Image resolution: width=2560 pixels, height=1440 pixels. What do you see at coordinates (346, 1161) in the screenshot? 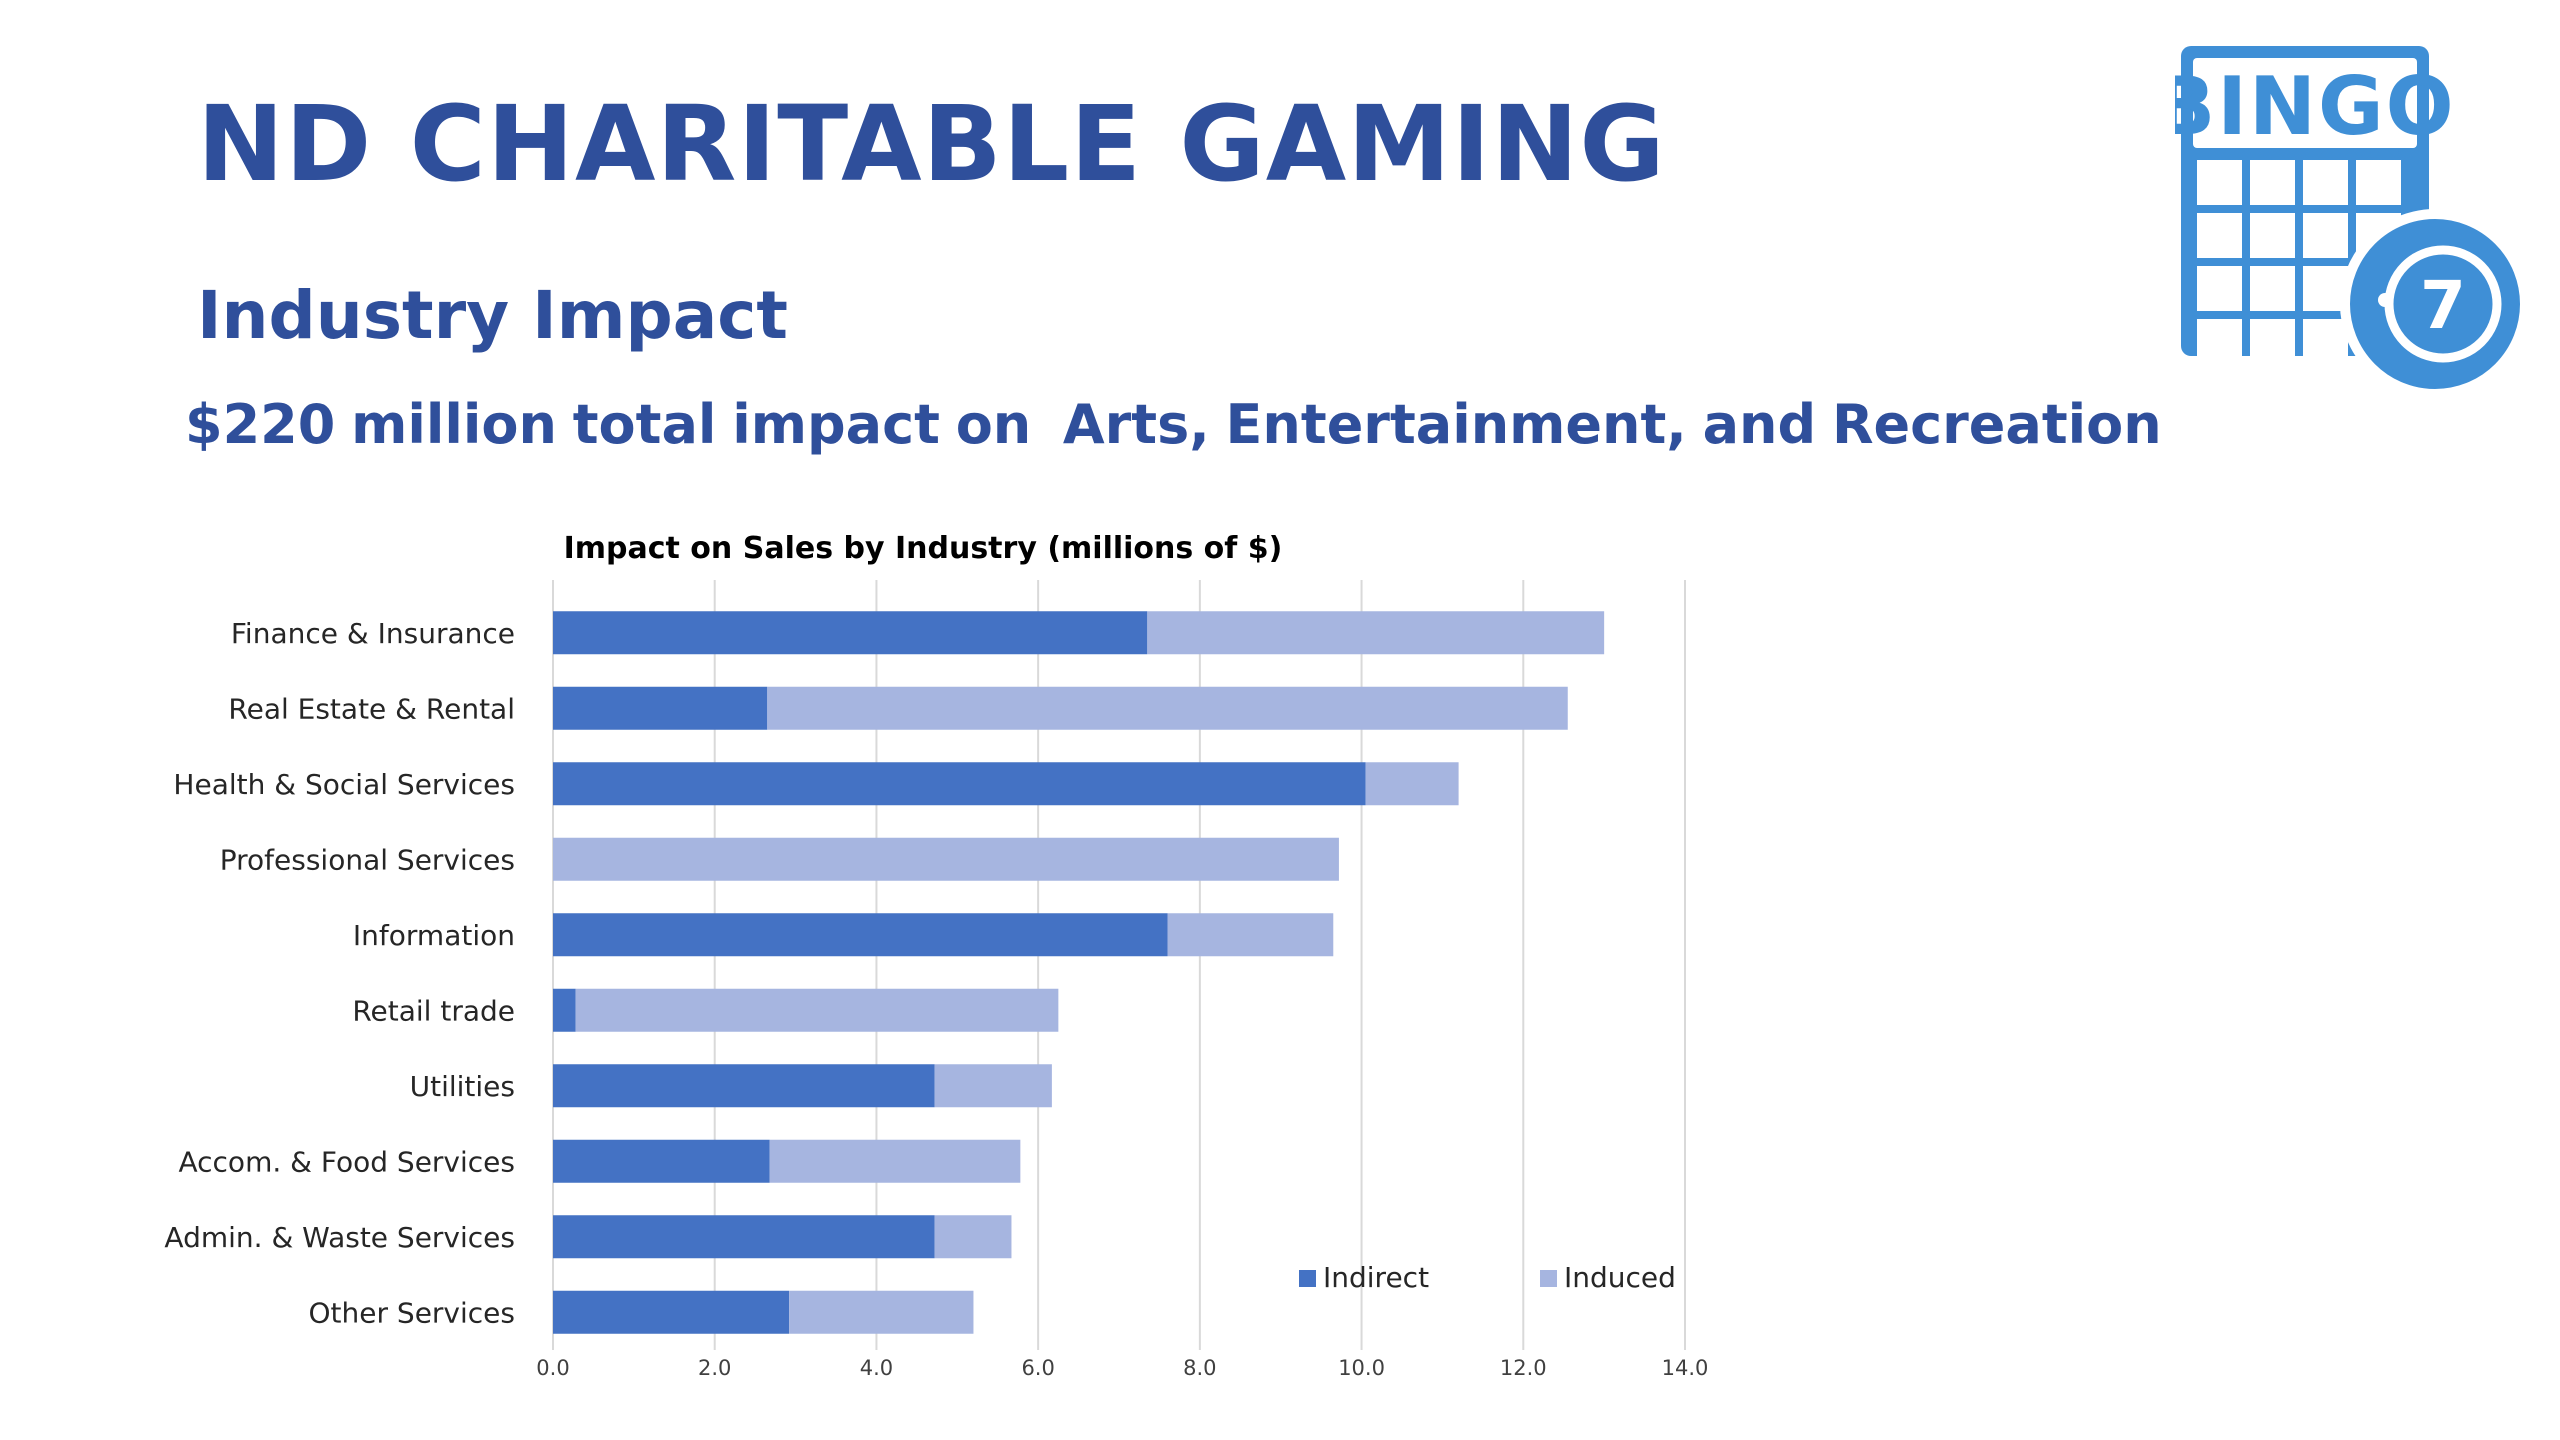
I see `category-label: Accom. & Food Services` at bounding box center [346, 1161].